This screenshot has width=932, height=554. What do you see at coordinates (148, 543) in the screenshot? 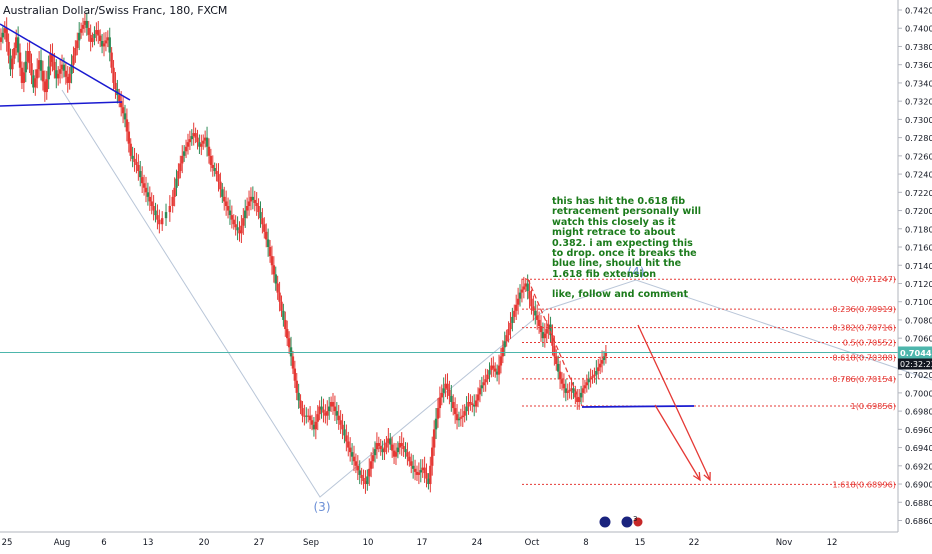
I see `x-tick-label: 13` at bounding box center [148, 543].